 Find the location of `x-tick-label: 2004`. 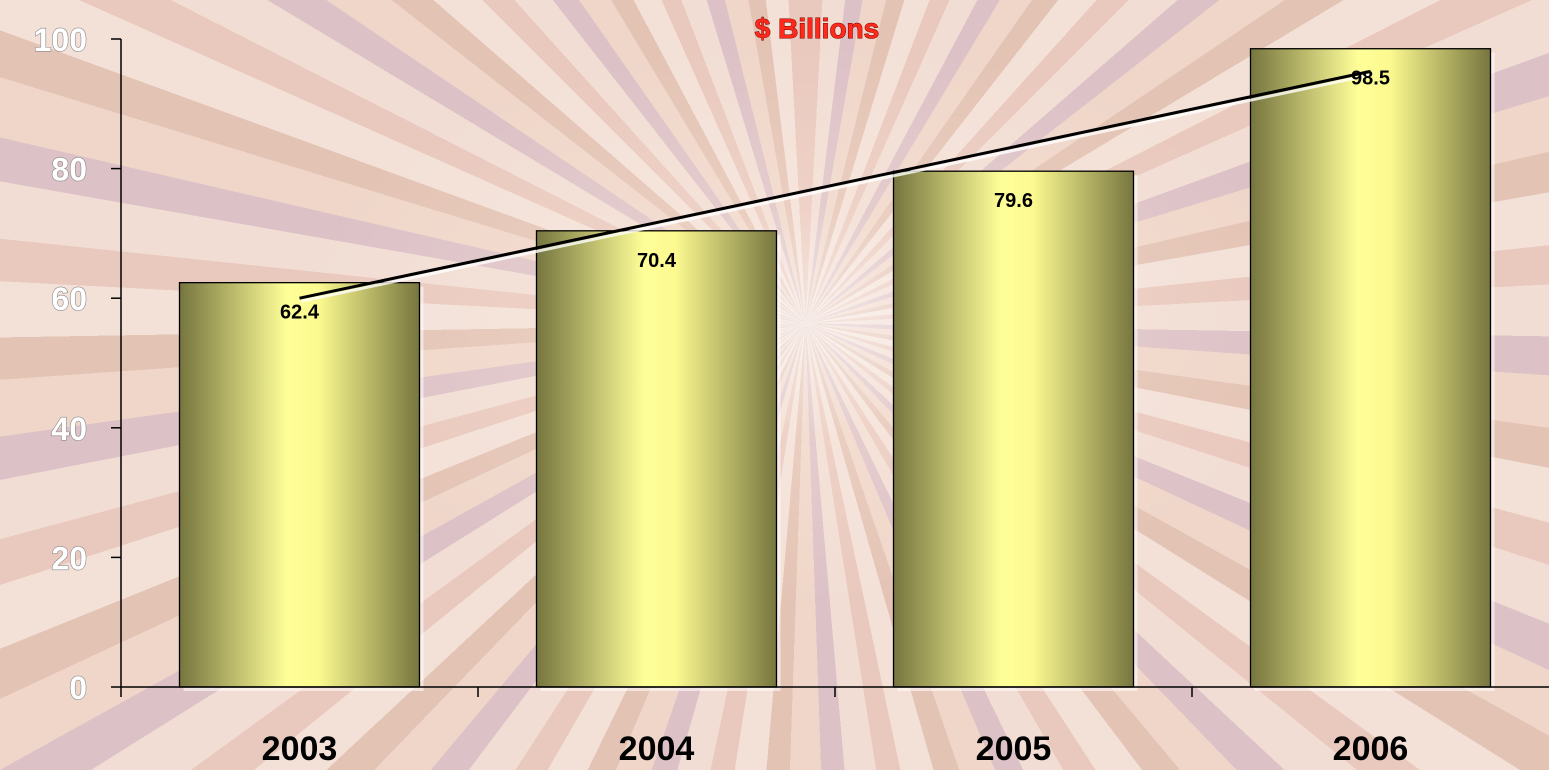

x-tick-label: 2004 is located at coordinates (657, 749).